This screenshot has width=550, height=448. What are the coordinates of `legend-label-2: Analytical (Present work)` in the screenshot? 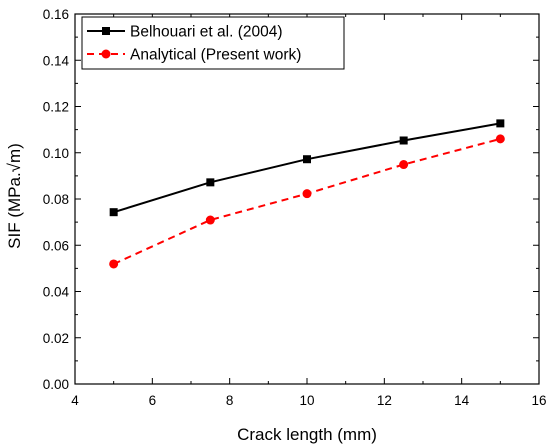 It's located at (215, 55).